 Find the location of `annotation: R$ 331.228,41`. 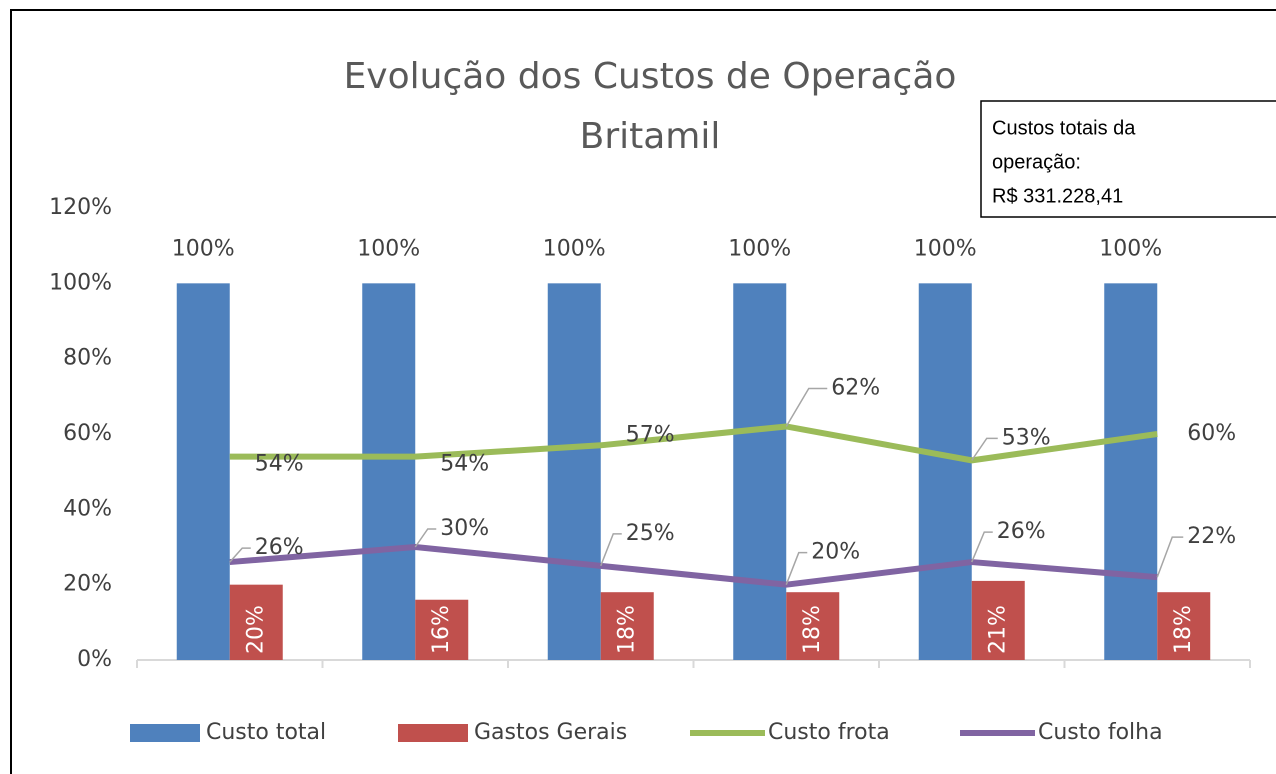

annotation: R$ 331.228,41 is located at coordinates (1057, 196).